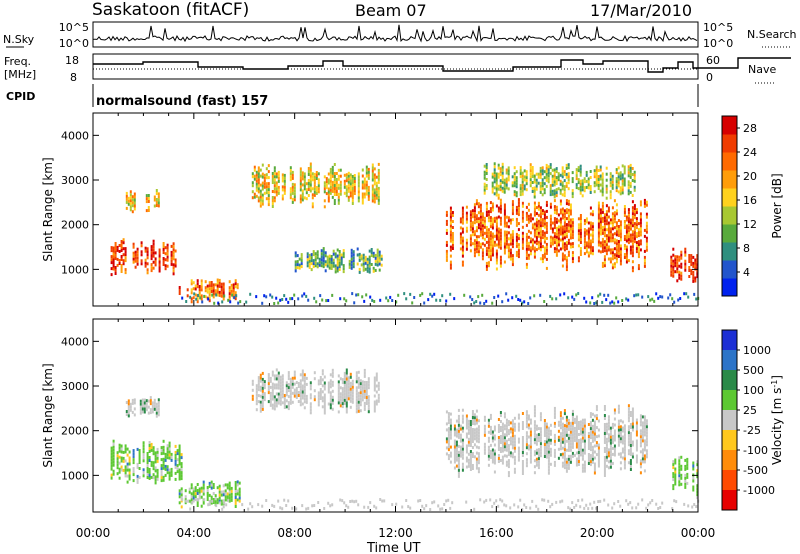  What do you see at coordinates (48, 415) in the screenshot?
I see `velocity-ylabel: Slant Range [km]` at bounding box center [48, 415].